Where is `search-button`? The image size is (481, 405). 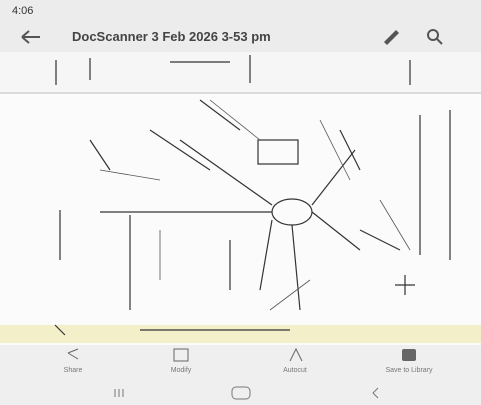
search-button is located at coordinates (433, 35).